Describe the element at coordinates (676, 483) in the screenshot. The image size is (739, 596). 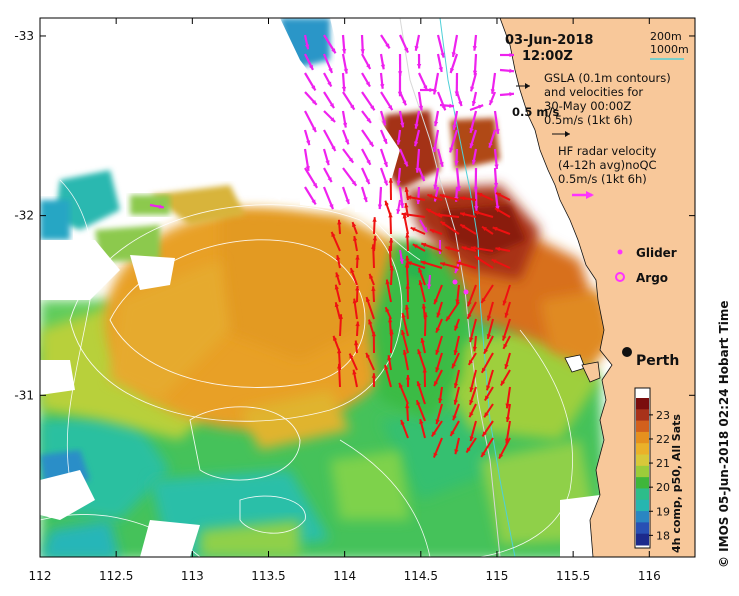
I see `colorbar-label: 4h comp, p50, All Sats` at that location.